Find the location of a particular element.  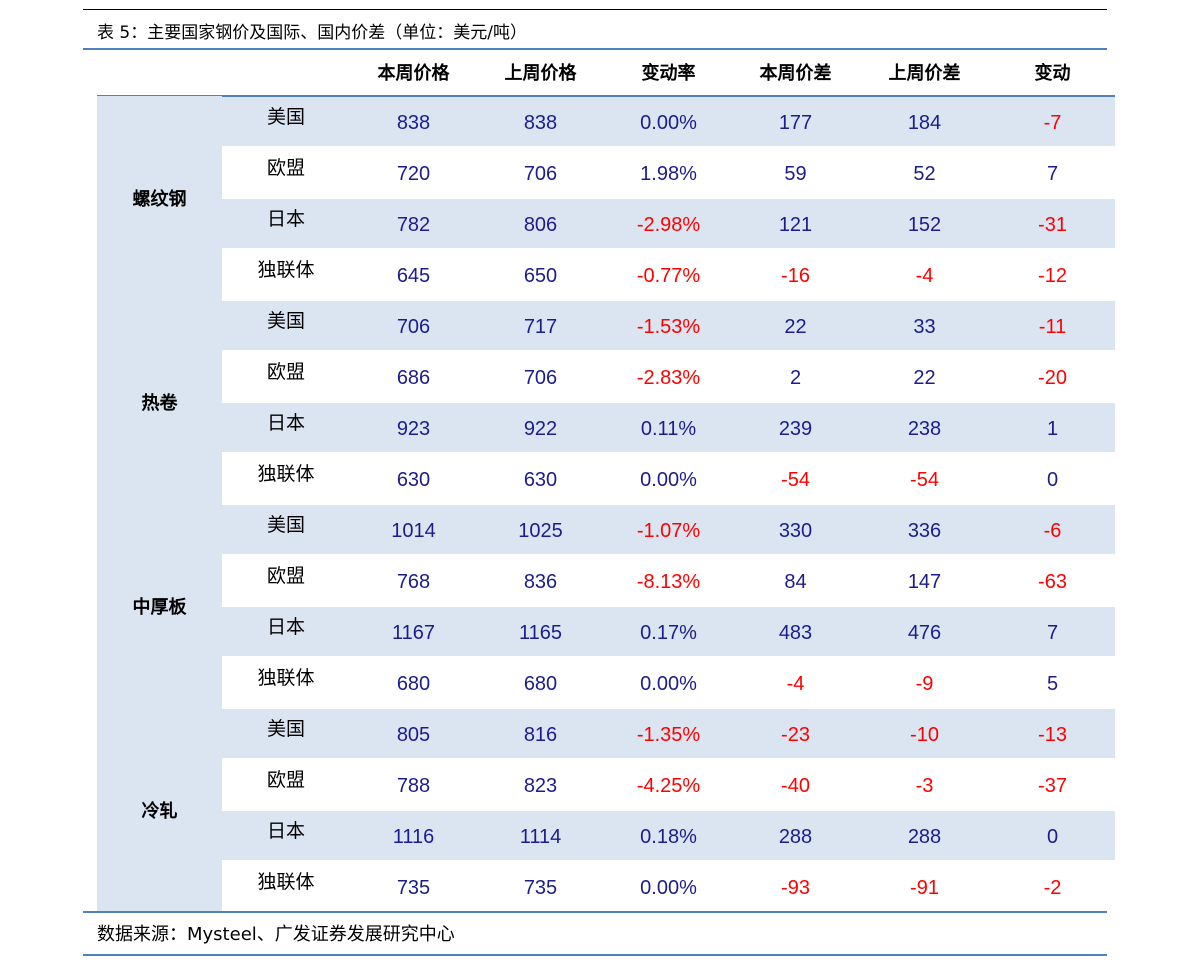

value-cell: -2.83% is located at coordinates (668, 378).